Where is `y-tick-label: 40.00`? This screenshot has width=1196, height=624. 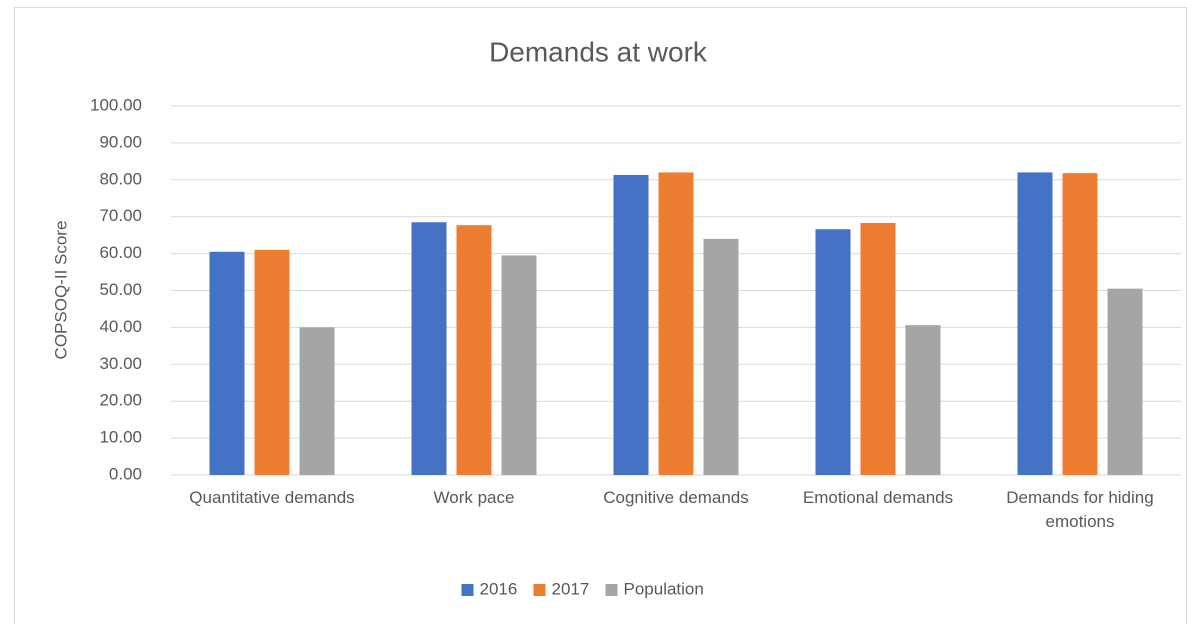
y-tick-label: 40.00 is located at coordinates (120, 326).